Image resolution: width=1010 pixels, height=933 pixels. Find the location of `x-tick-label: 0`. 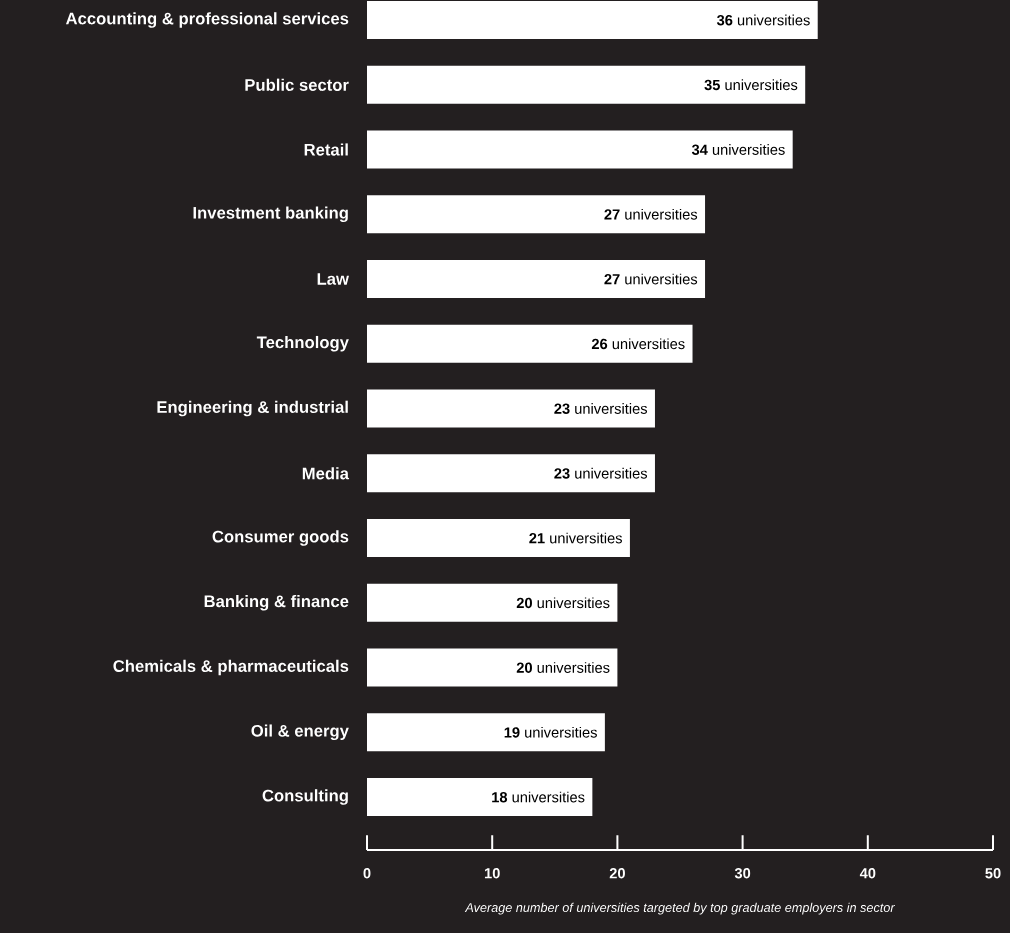

x-tick-label: 0 is located at coordinates (367, 873).